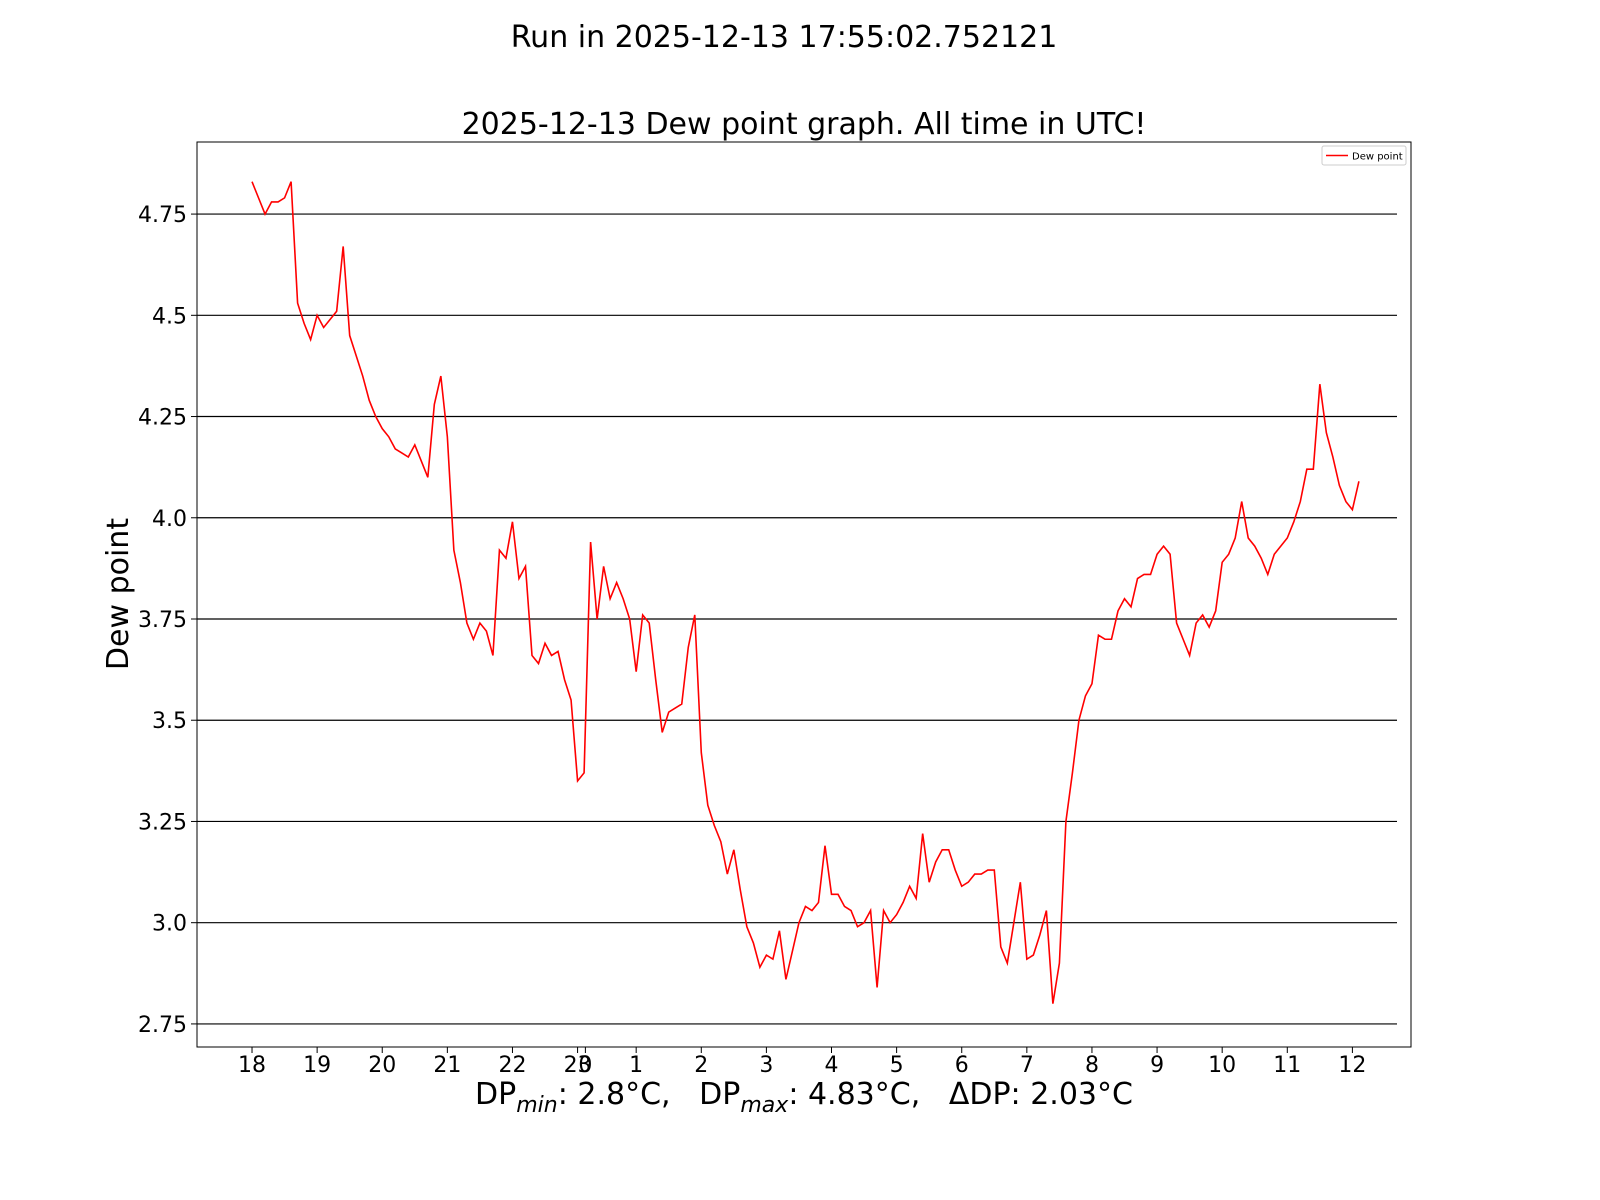  Describe the element at coordinates (701, 1065) in the screenshot. I see `x-tick-label: 2` at that location.